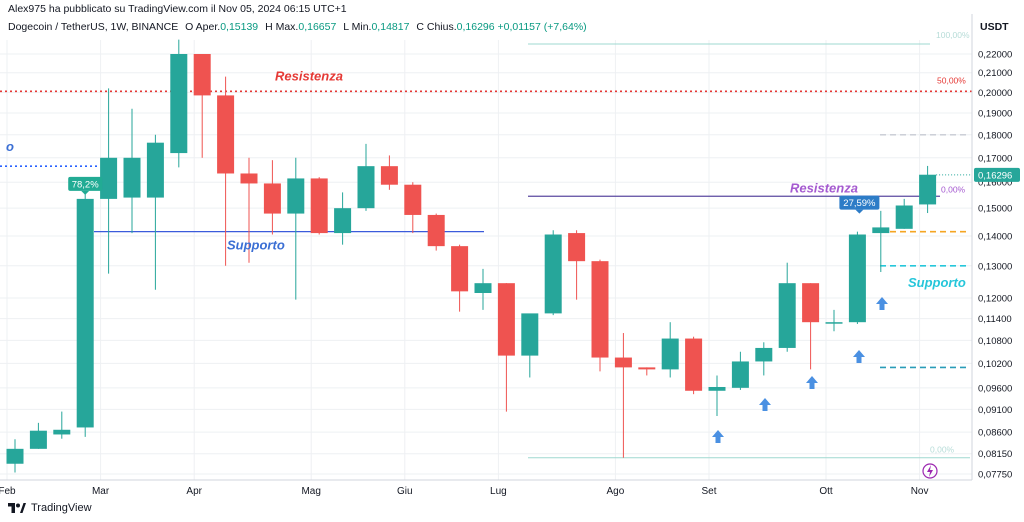 The height and width of the screenshot is (522, 1024). Describe the element at coordinates (85, 192) in the screenshot. I see `badge-left-pointer` at that location.